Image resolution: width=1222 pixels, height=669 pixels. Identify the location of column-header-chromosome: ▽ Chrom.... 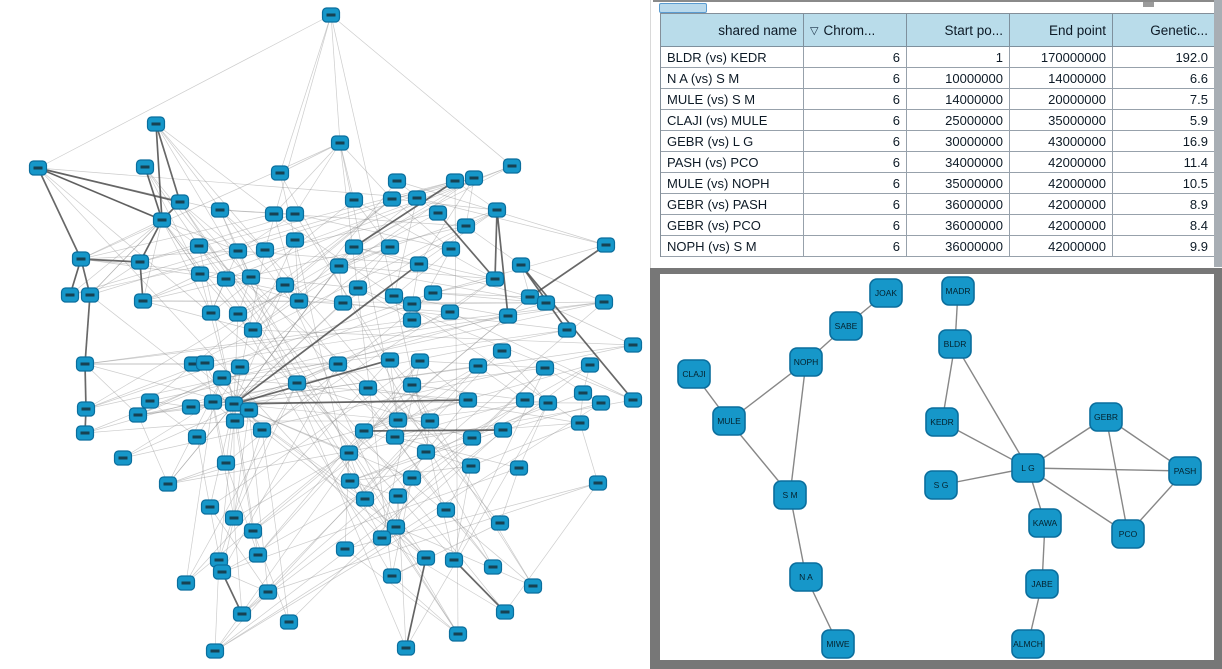
(855, 30).